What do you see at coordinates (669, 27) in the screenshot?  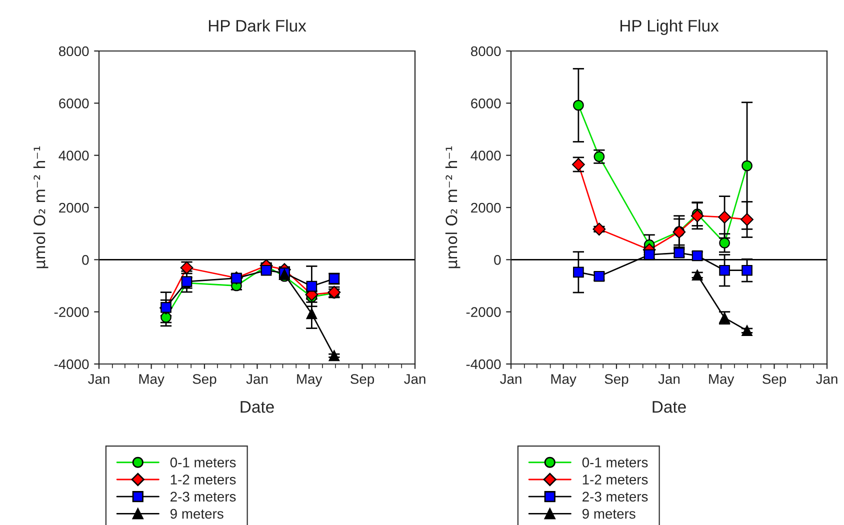 I see `chart-title: HP Light Flux` at bounding box center [669, 27].